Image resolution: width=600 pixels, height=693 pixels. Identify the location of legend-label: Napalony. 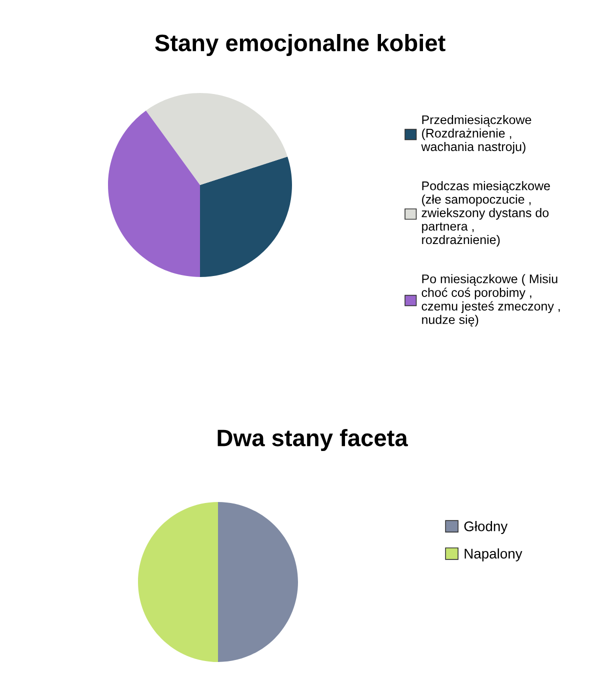
(493, 555).